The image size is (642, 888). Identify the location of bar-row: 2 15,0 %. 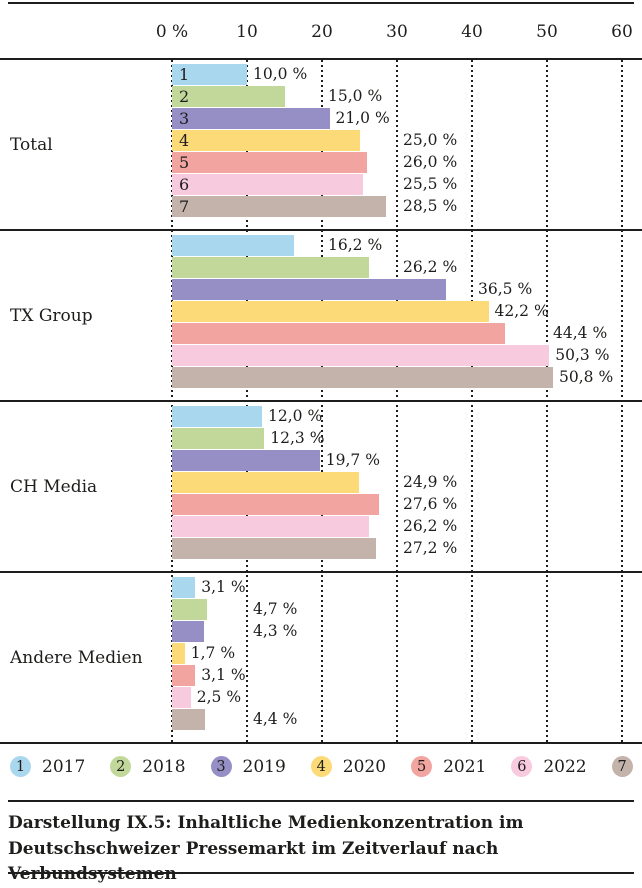
(407, 97).